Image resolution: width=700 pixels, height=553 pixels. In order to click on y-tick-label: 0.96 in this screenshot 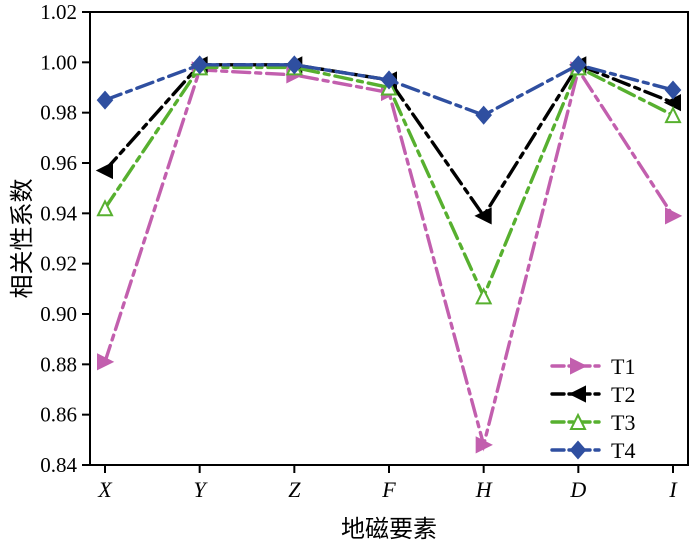, I will do `click(58, 163)`.